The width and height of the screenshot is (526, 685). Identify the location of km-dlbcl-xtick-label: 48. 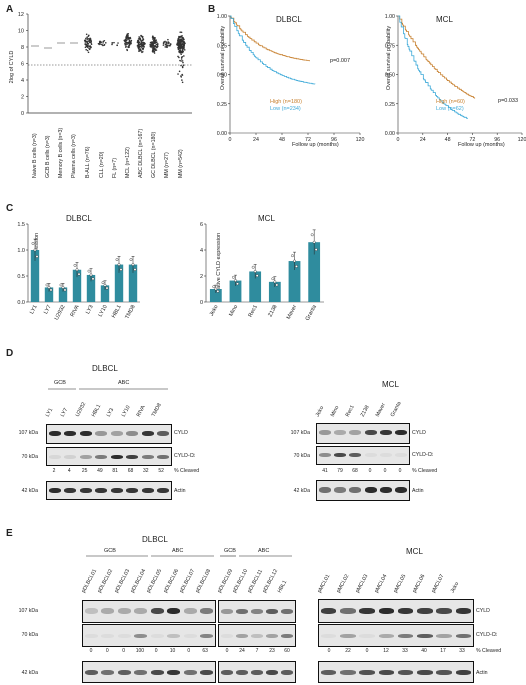
(282, 140).